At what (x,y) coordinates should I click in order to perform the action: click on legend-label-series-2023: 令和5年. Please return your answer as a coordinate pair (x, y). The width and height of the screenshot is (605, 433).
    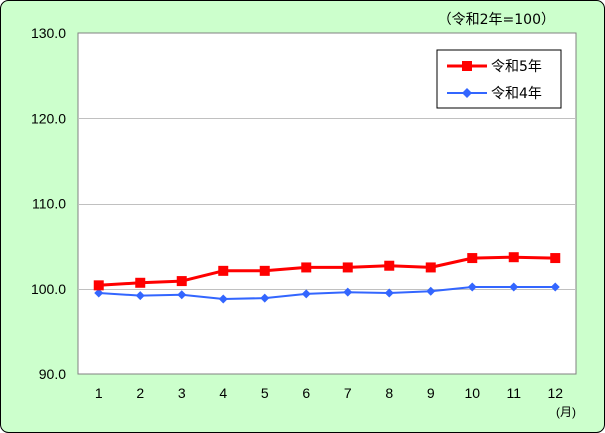
    Looking at the image, I should click on (516, 67).